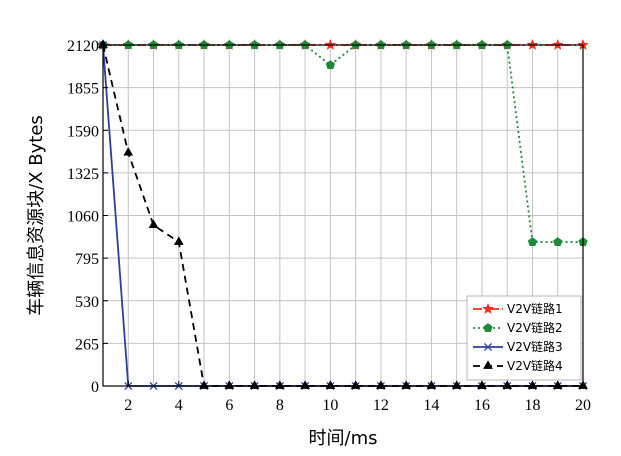  Describe the element at coordinates (330, 405) in the screenshot. I see `x-tick-label: 10` at that location.